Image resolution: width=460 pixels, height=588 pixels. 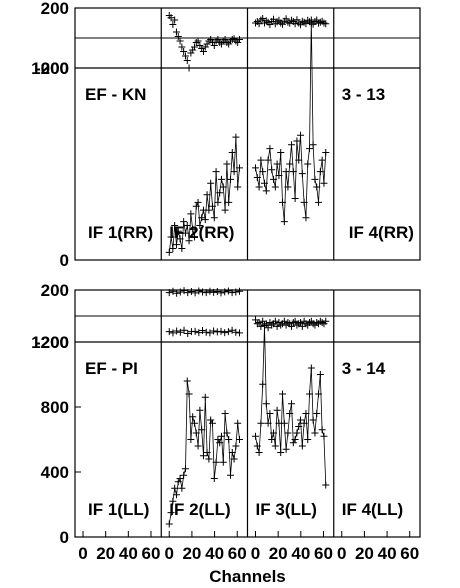 I want to click on baseline-label: EF - PI, so click(x=111, y=368).